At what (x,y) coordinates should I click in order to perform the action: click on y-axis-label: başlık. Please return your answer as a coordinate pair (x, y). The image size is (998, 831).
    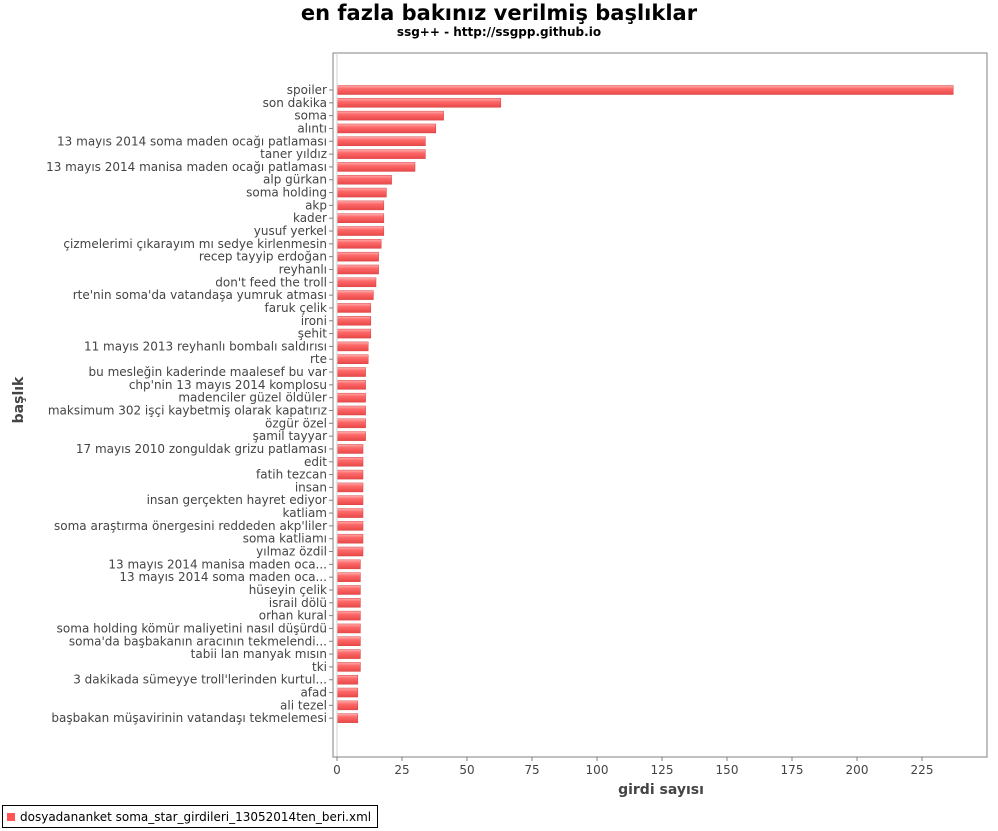
    Looking at the image, I should click on (19, 399).